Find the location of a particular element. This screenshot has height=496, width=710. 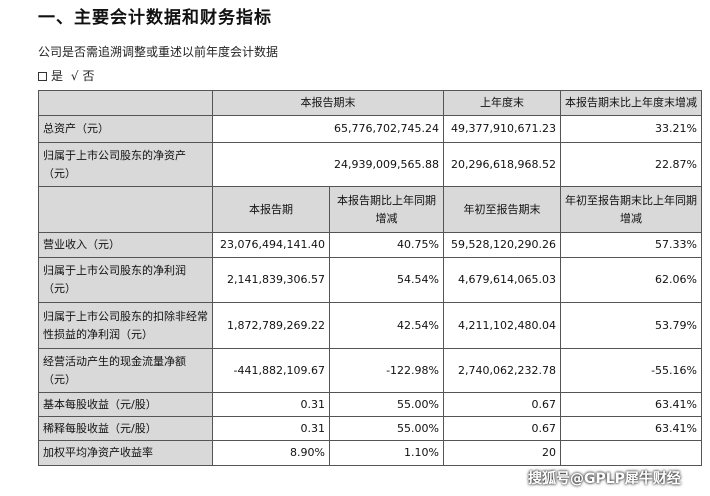

table1-header: 上年度末 is located at coordinates (502, 103).